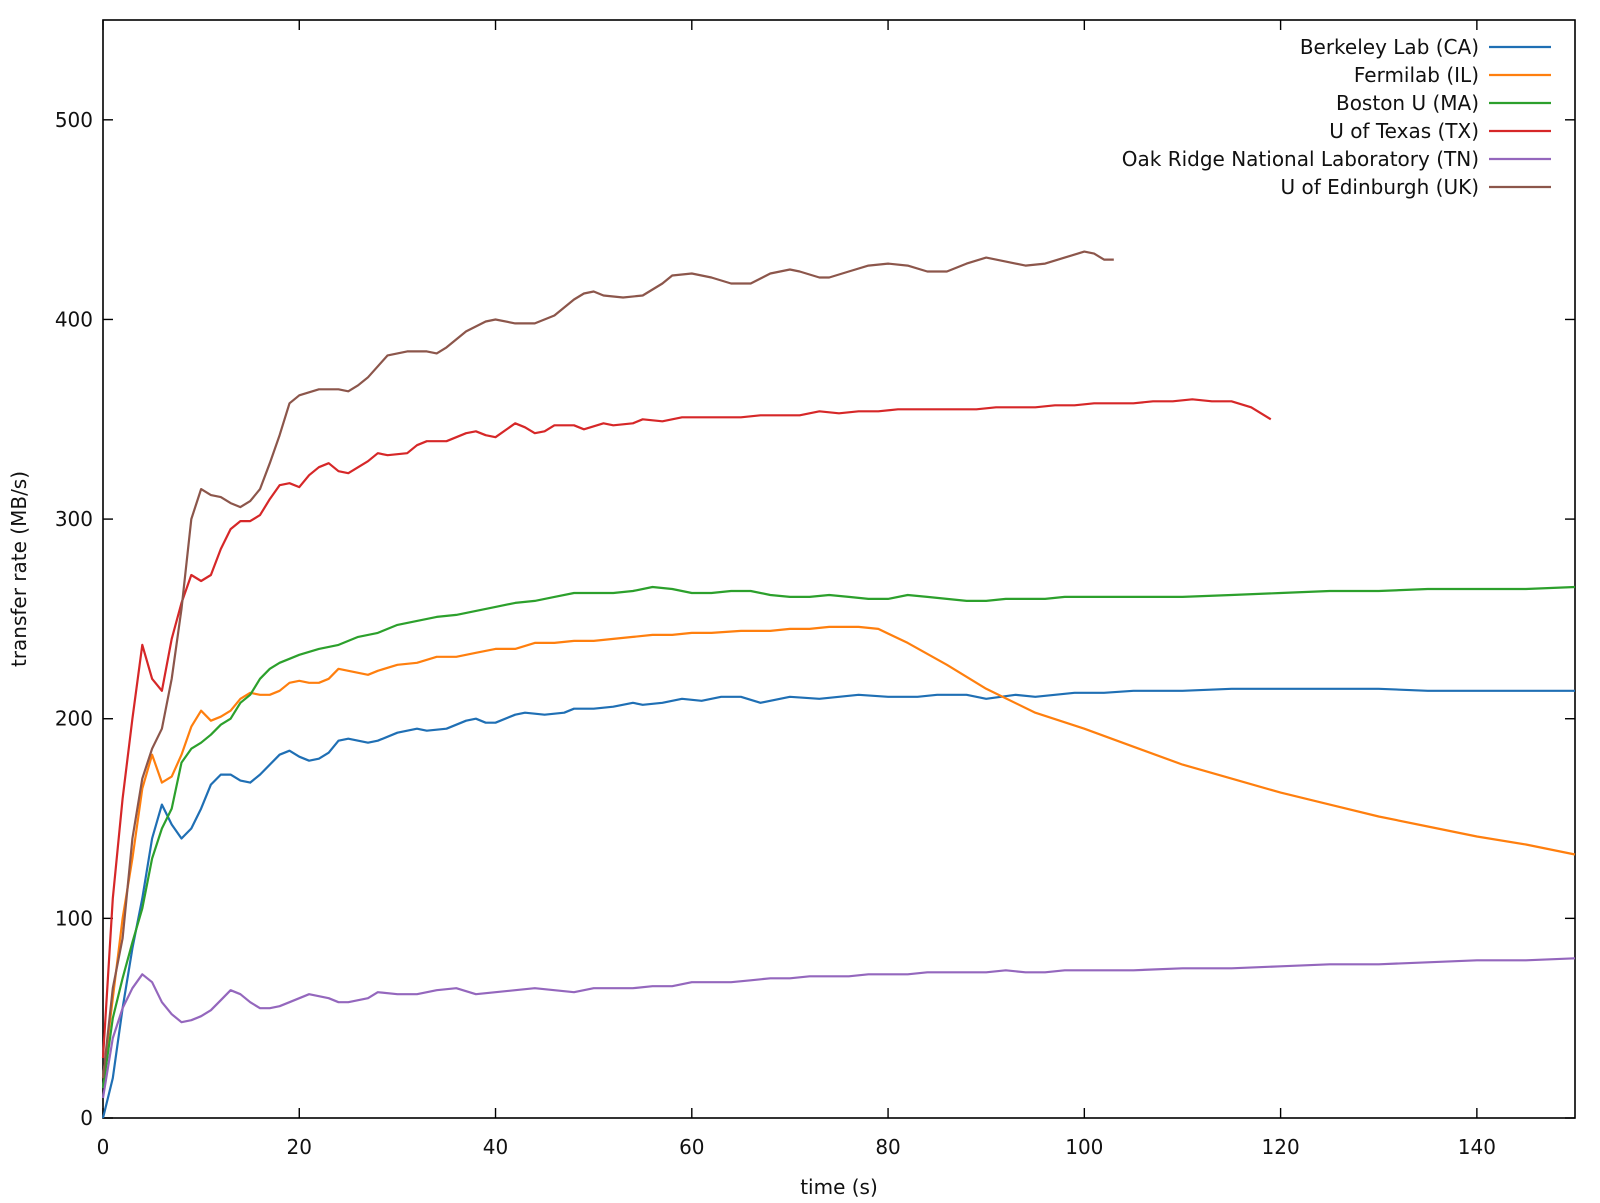 This screenshot has width=1600, height=1203. Describe the element at coordinates (74, 719) in the screenshot. I see `y-tick-label: 200` at that location.